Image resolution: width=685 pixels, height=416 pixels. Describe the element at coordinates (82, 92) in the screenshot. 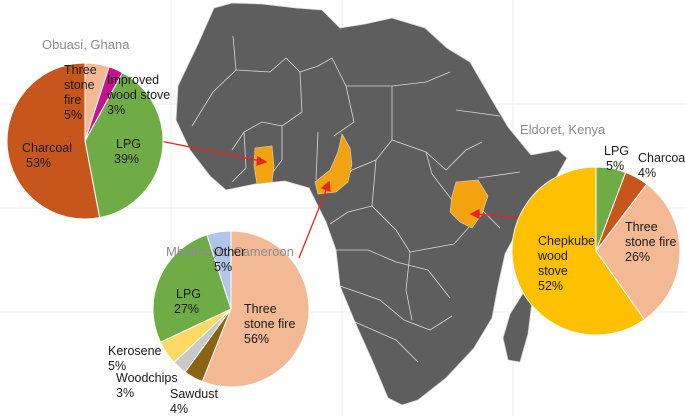

I see `data-label-ghana-three-stone-fire: Three stone fire 5%` at that location.